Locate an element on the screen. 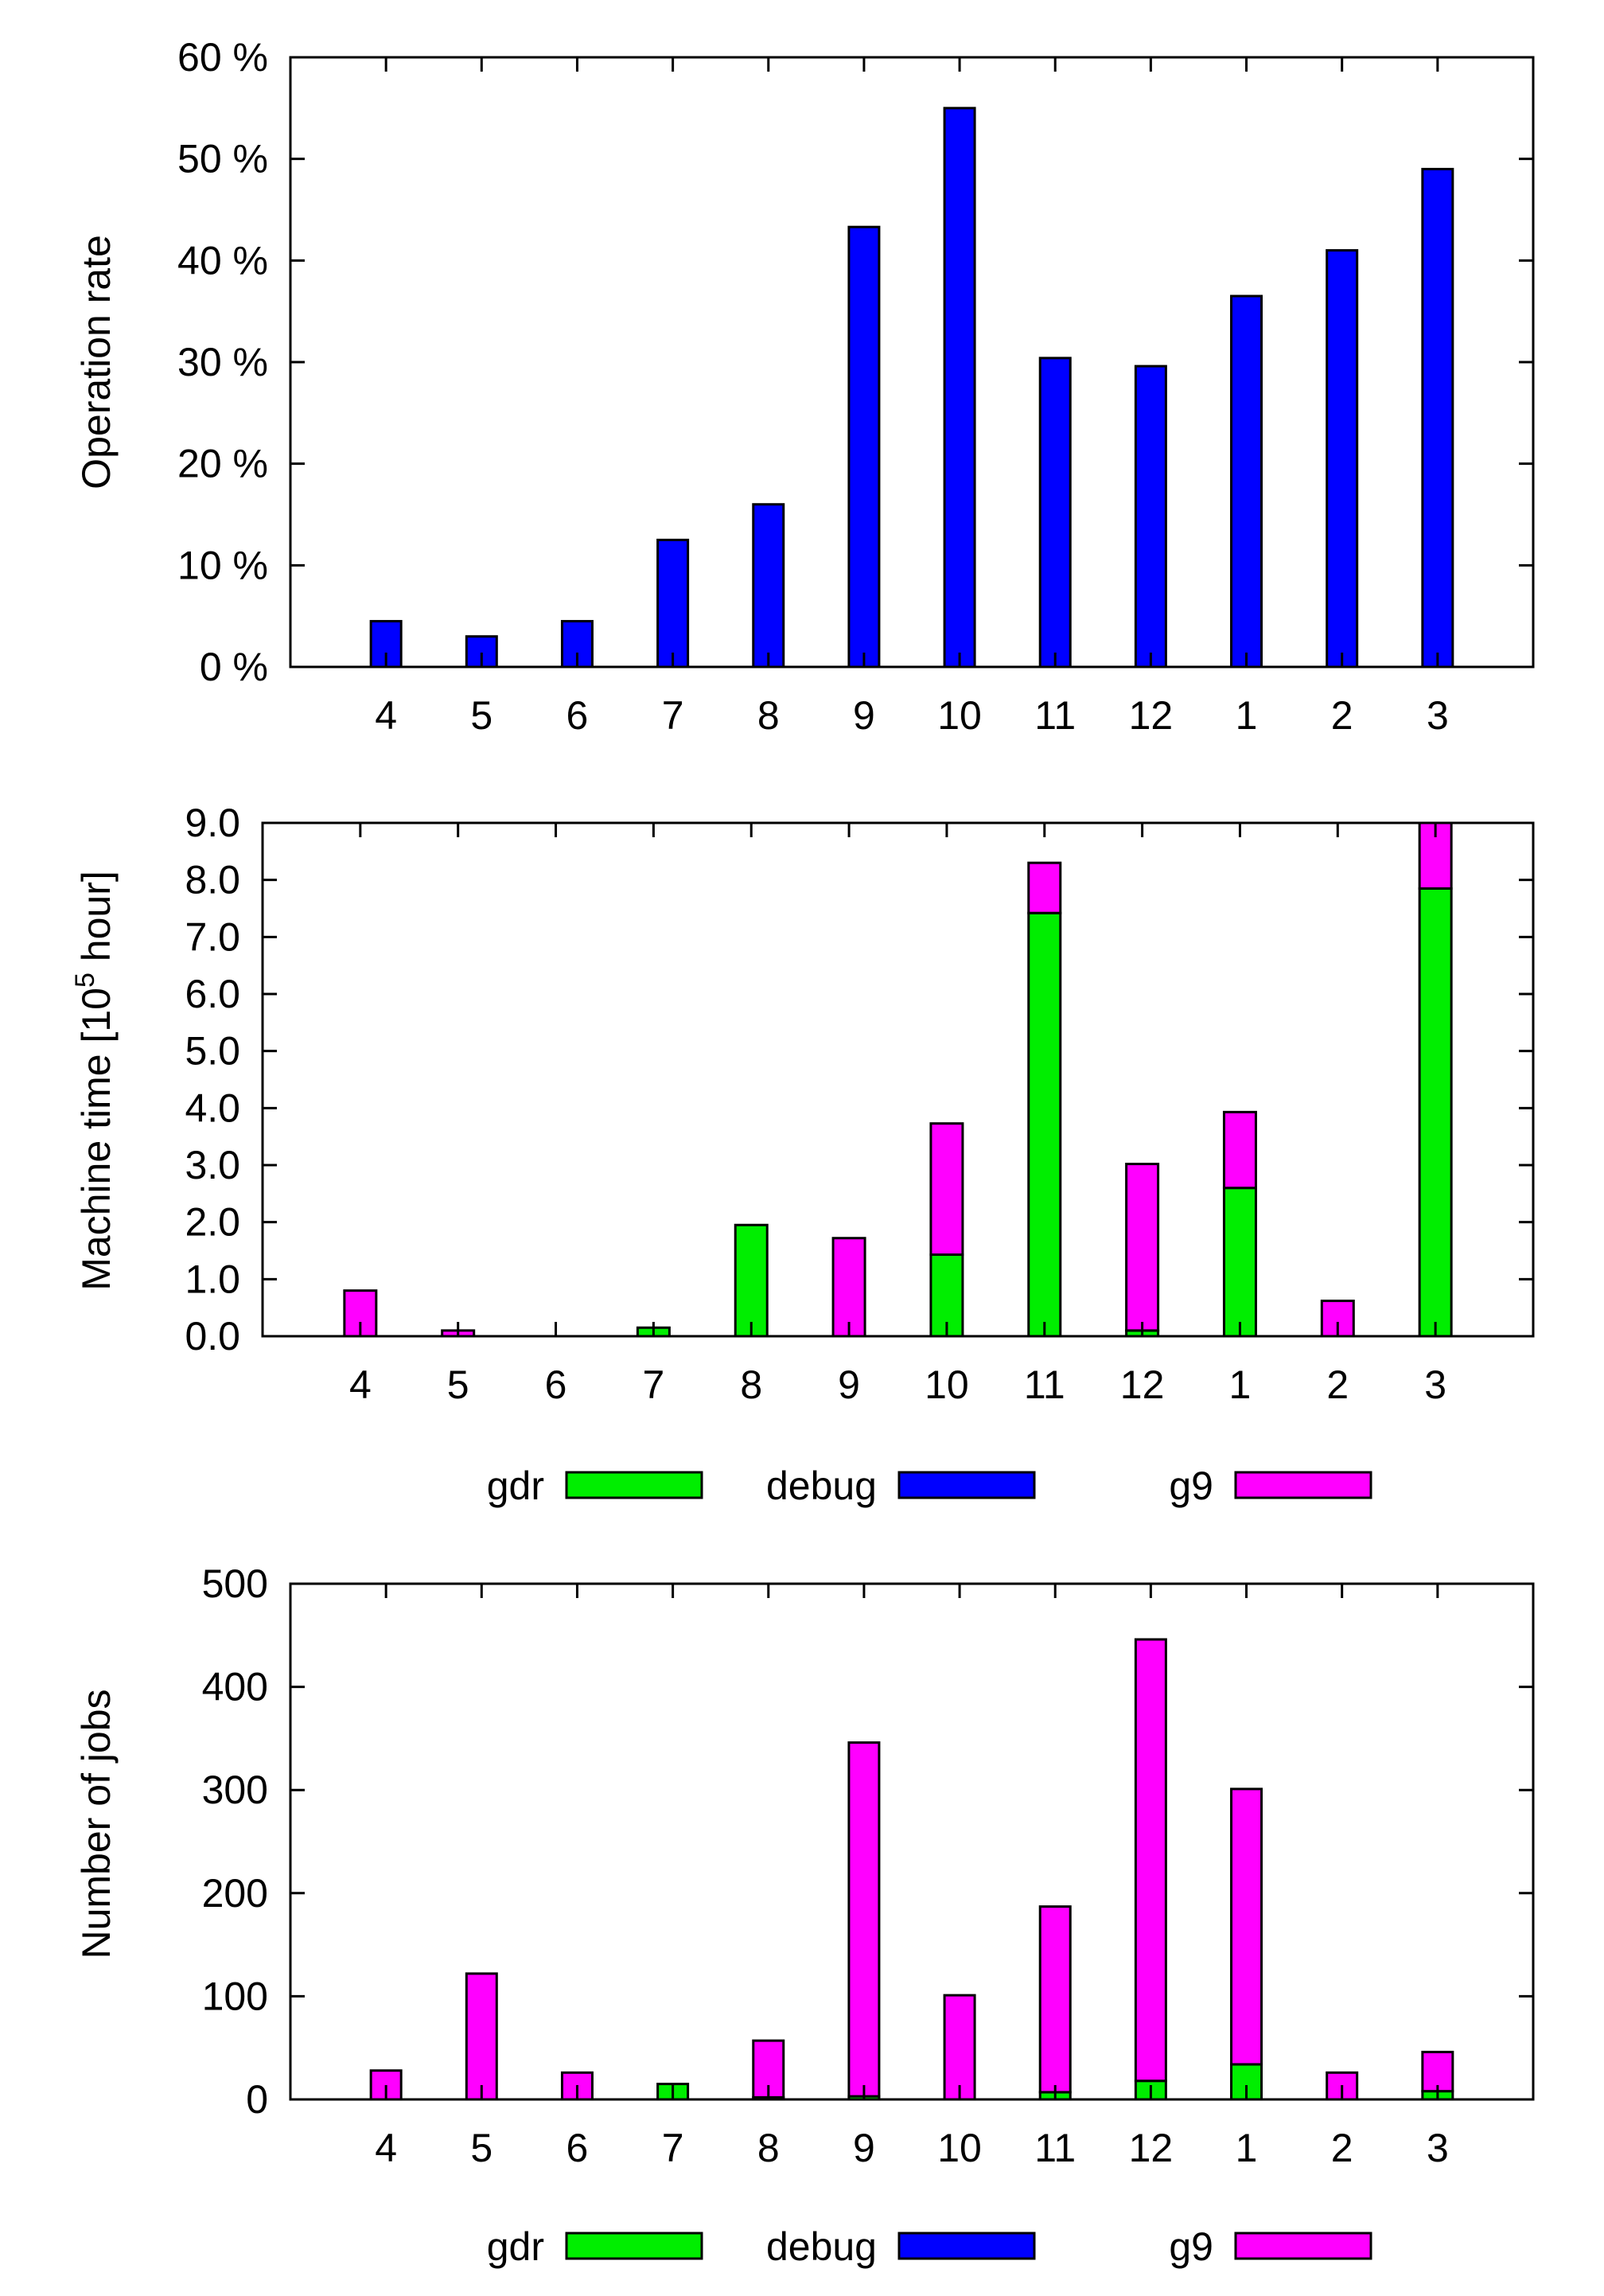 The height and width of the screenshot is (2296, 1604). ytick-label: 20 % is located at coordinates (222, 464).